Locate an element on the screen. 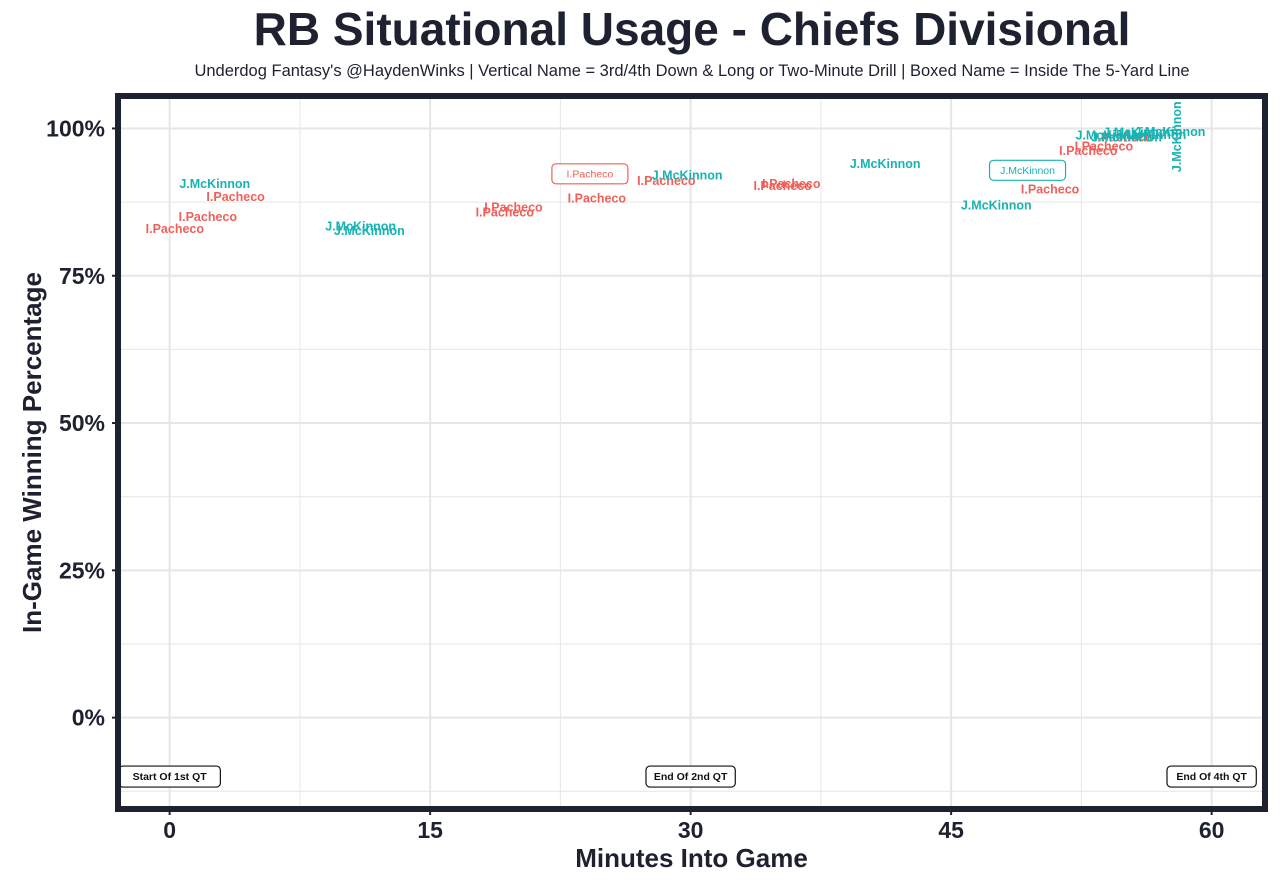 This screenshot has width=1280, height=884. quarter-annotation-label: Start Of 1st QT is located at coordinates (170, 777).